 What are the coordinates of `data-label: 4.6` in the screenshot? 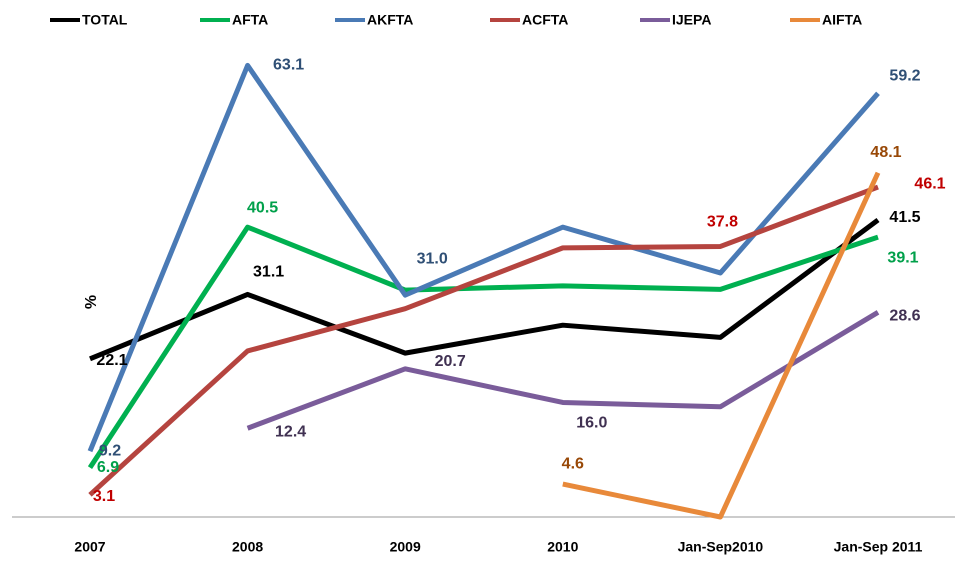 It's located at (573, 463).